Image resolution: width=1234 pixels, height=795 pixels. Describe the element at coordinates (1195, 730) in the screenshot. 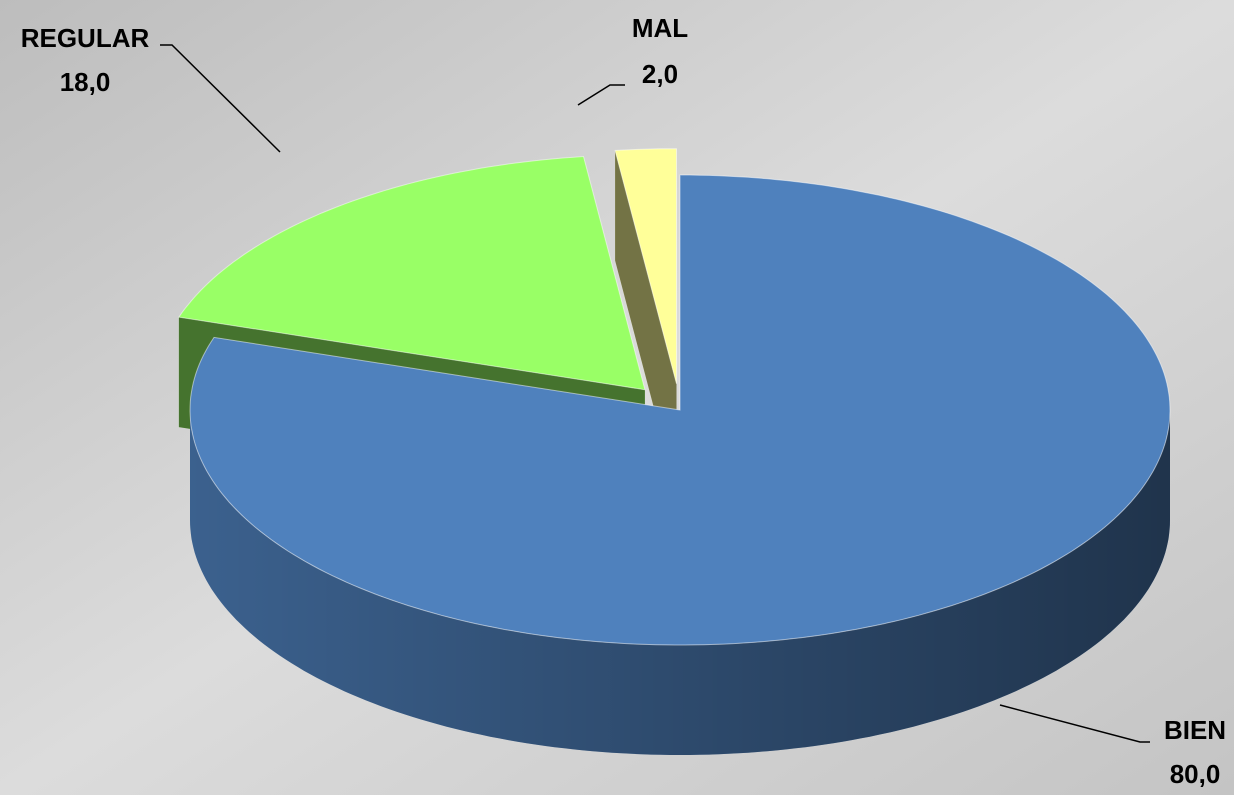

I see `category-label: BIEN` at that location.